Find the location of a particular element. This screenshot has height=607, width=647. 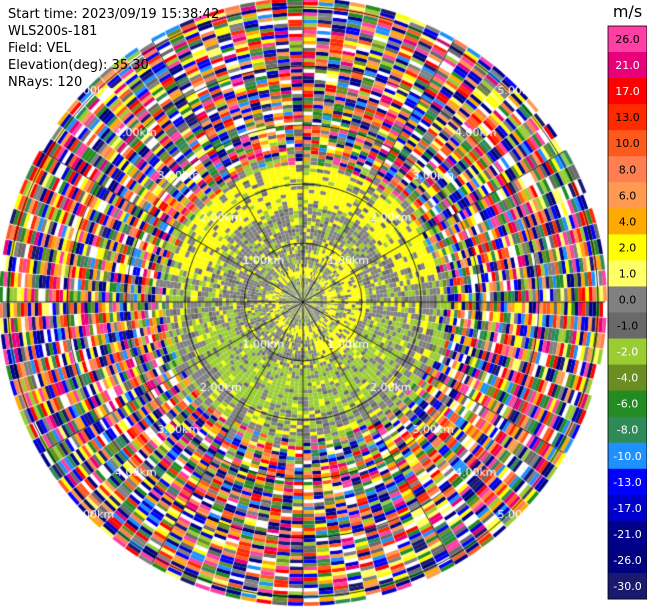

colorbar-tick-label: -30.0 is located at coordinates (627, 586).